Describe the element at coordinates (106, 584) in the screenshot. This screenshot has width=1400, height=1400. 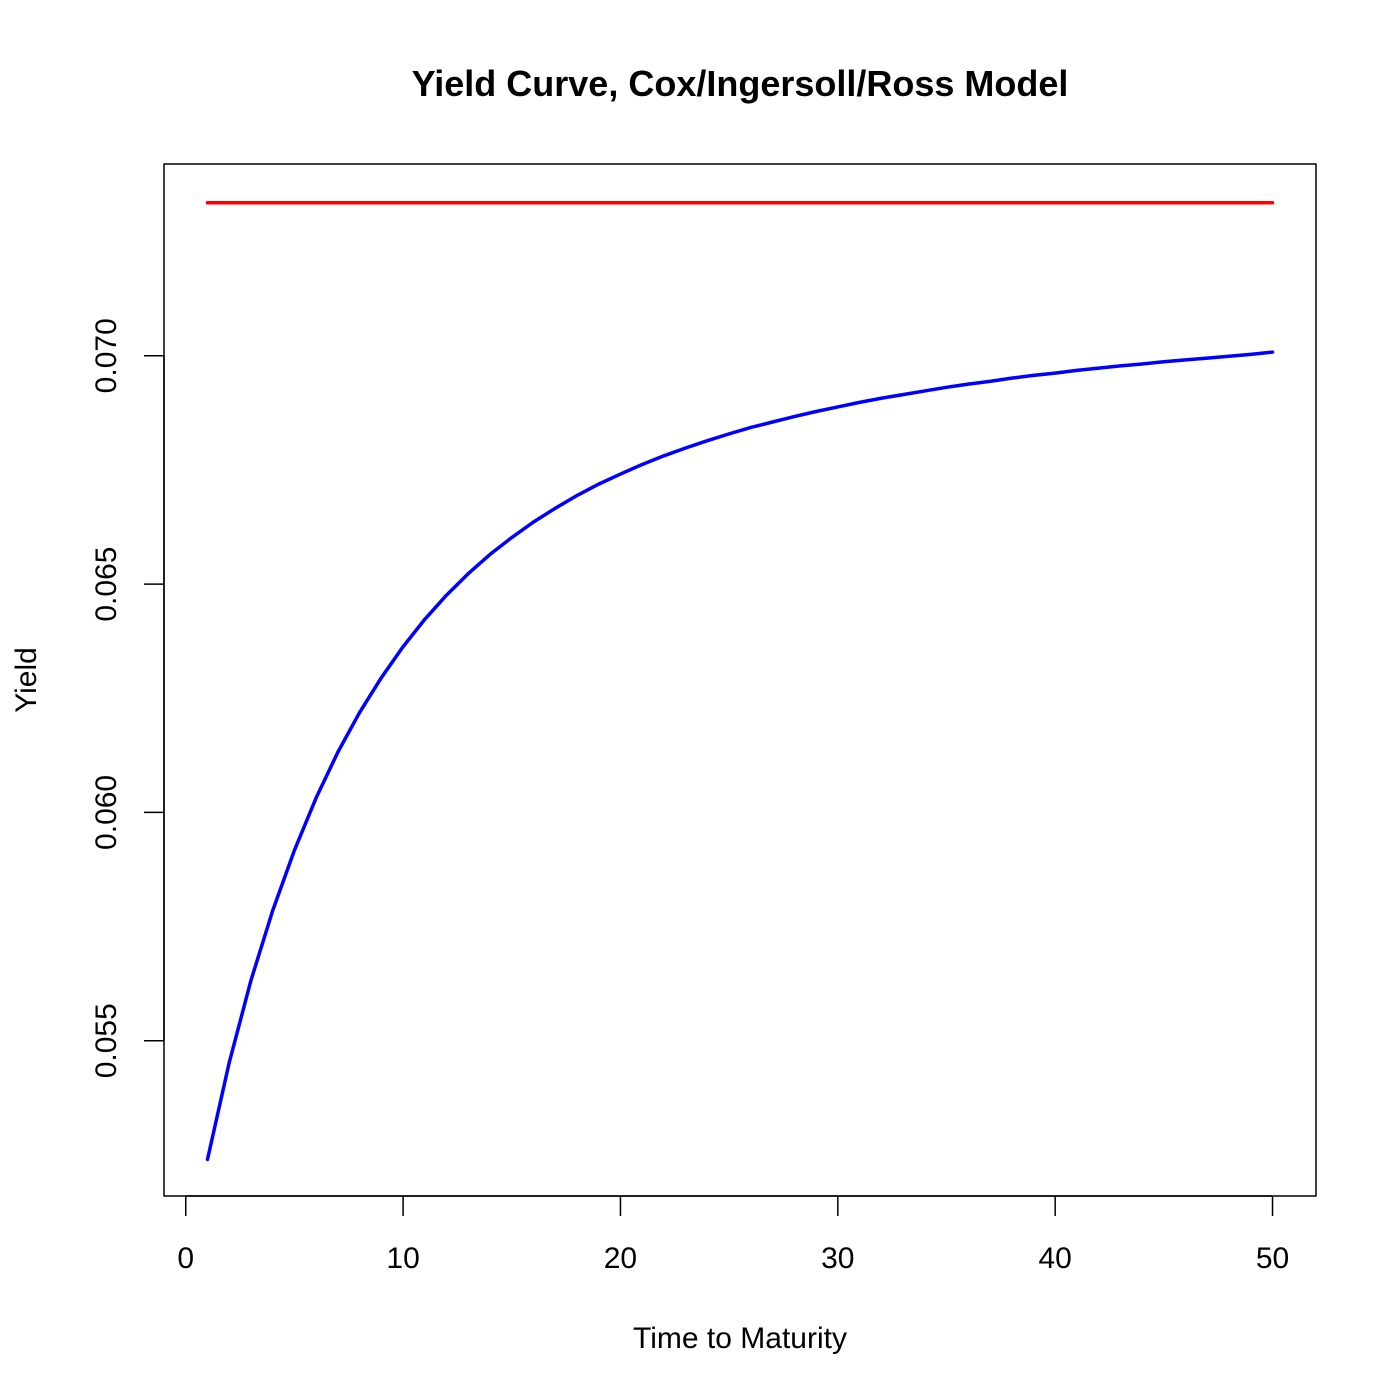
I see `y-tick-label: 0.065` at that location.